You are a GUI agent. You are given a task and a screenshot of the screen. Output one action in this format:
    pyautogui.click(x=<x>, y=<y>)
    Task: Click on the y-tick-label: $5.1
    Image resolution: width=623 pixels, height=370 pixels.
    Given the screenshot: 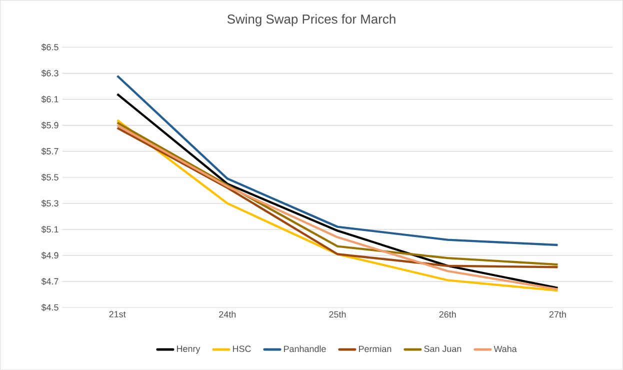 What is the action you would take?
    pyautogui.click(x=49, y=230)
    